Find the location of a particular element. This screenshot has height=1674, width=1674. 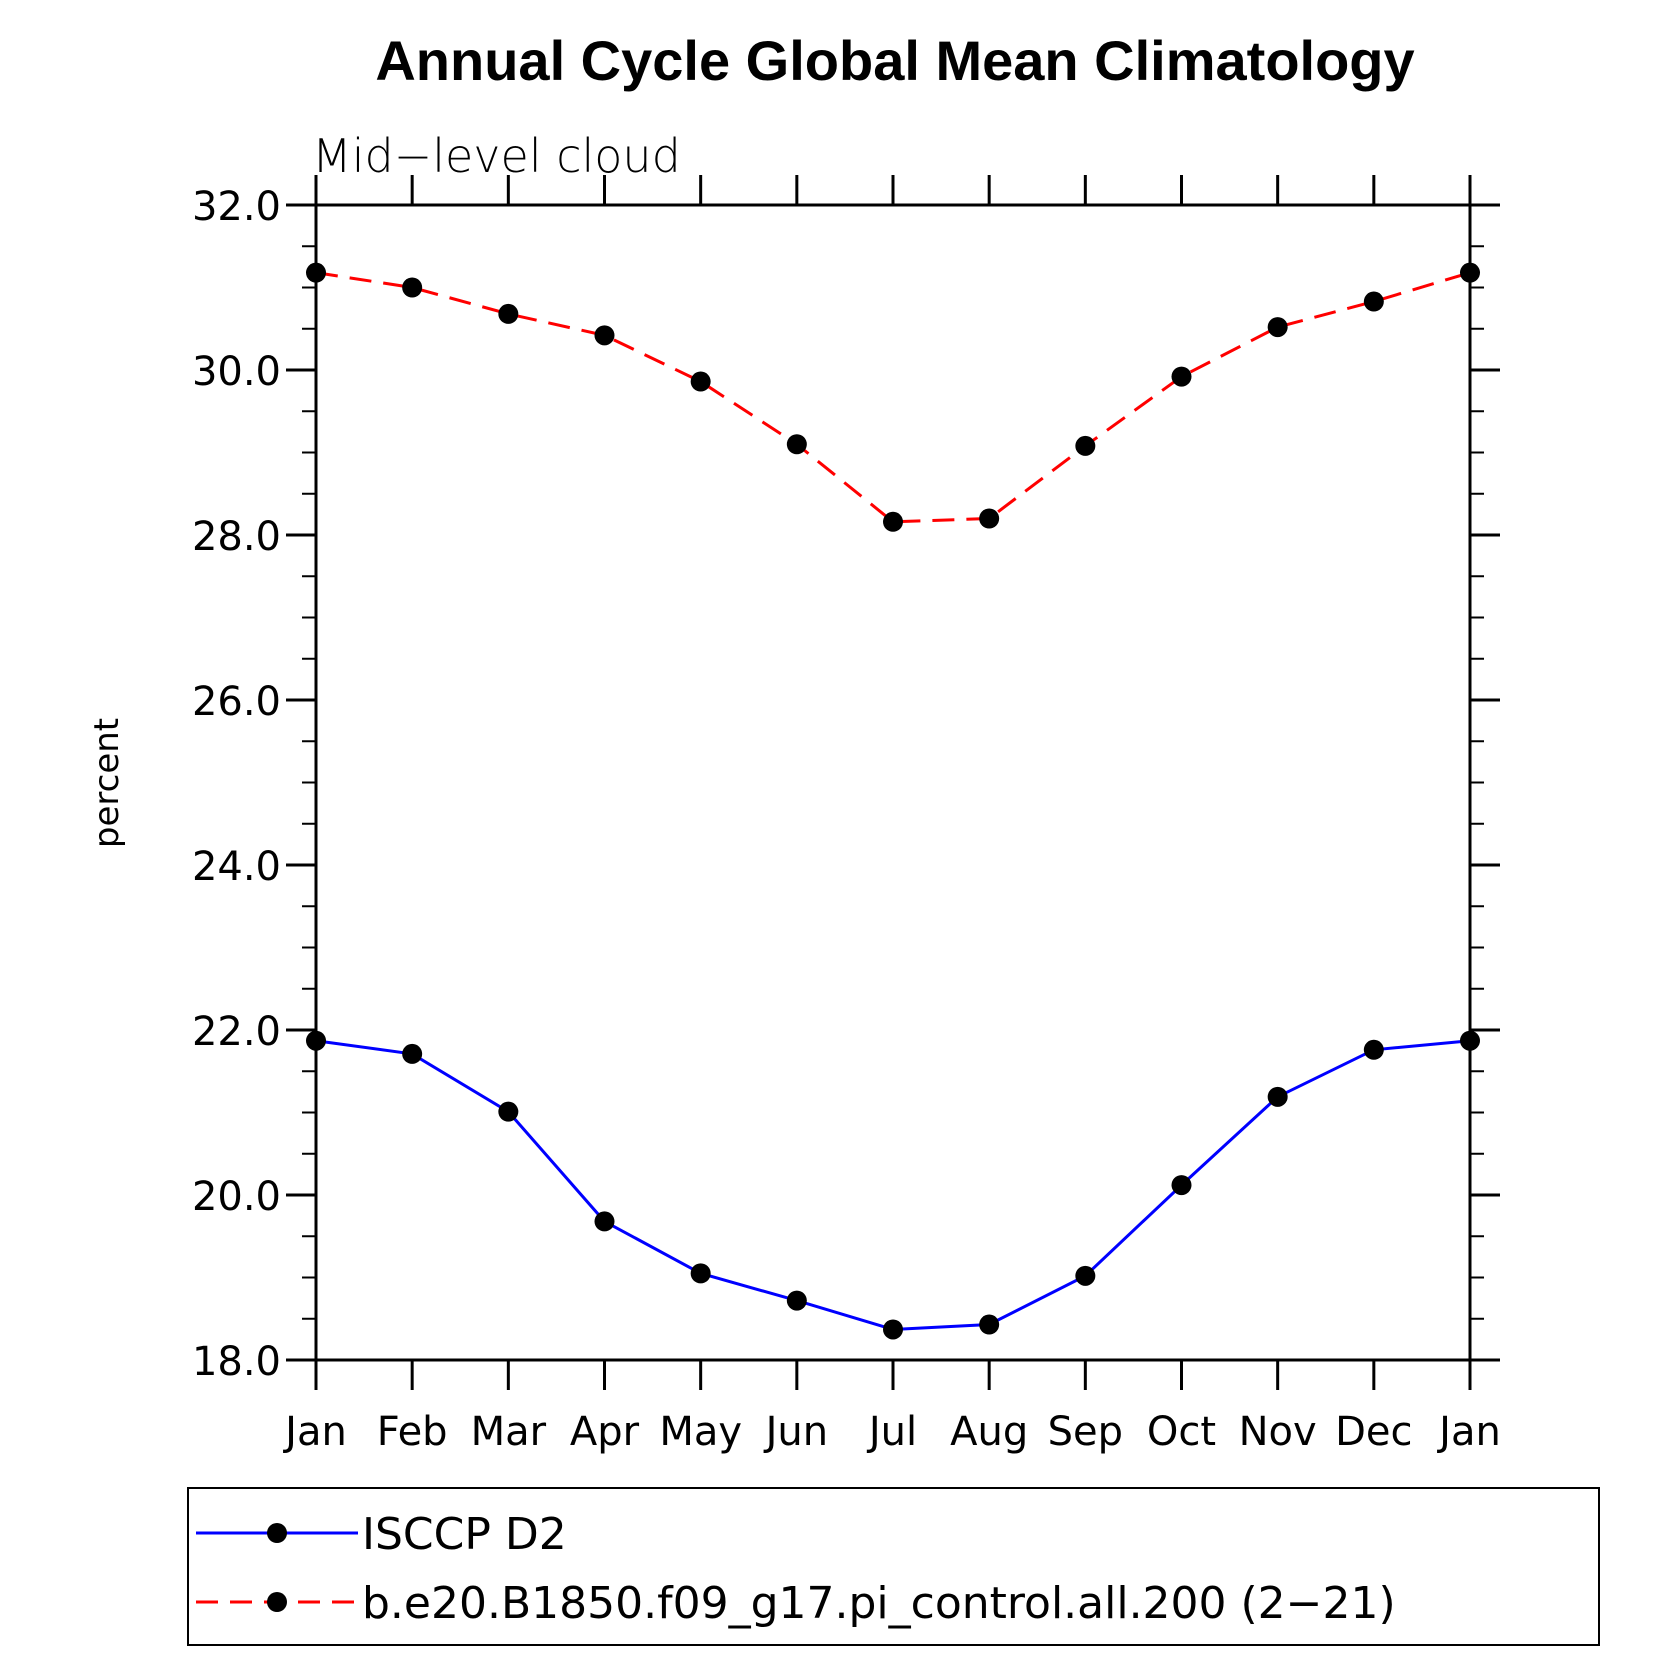

y-tick-label: 32.0 is located at coordinates (236, 207).